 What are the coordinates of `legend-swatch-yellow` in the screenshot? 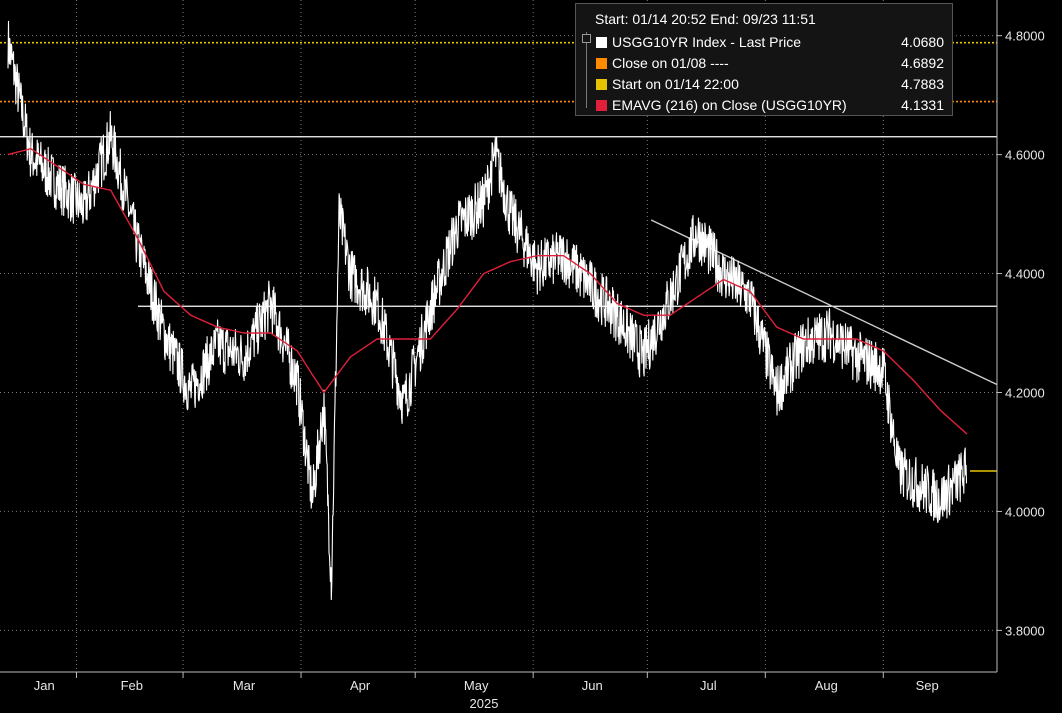 It's located at (601, 84).